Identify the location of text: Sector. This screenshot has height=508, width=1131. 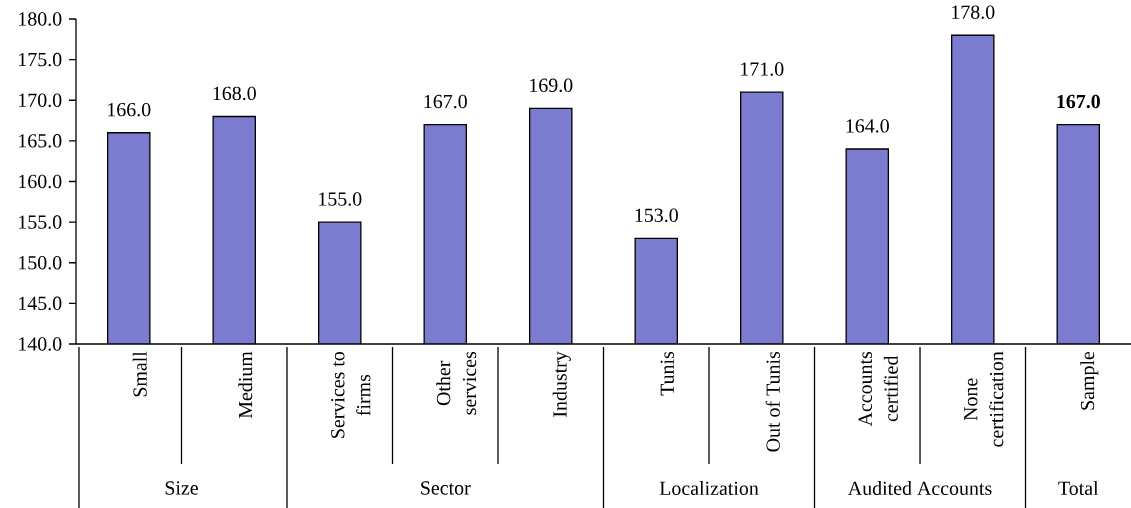
(446, 488).